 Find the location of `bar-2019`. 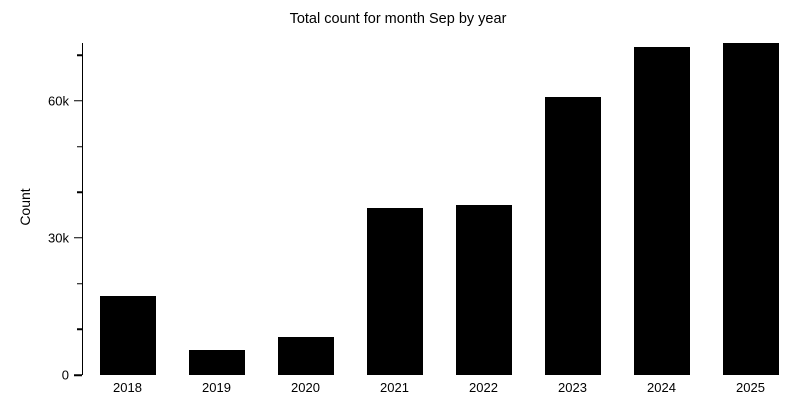

bar-2019 is located at coordinates (216, 362).